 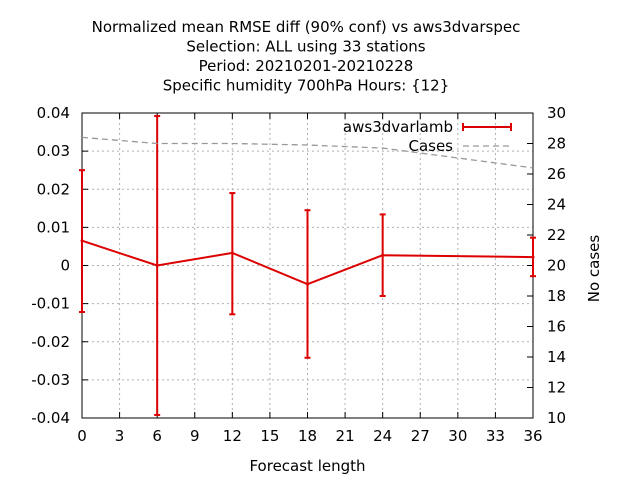 What do you see at coordinates (556, 144) in the screenshot?
I see `y2-tick-label: 28` at bounding box center [556, 144].